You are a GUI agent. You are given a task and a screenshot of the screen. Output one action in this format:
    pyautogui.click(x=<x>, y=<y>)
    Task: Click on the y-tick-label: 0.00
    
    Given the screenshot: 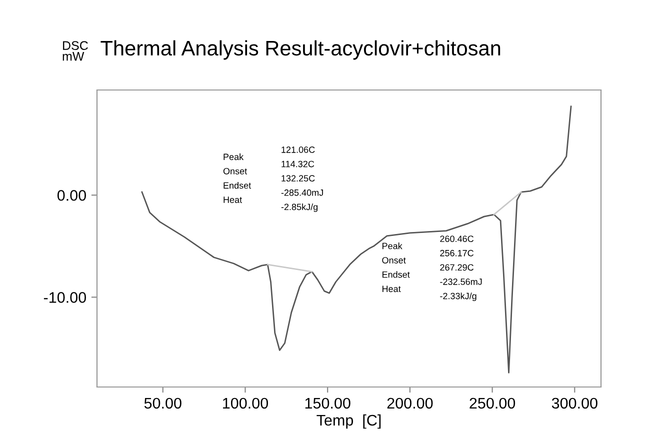 What is the action you would take?
    pyautogui.click(x=71, y=195)
    